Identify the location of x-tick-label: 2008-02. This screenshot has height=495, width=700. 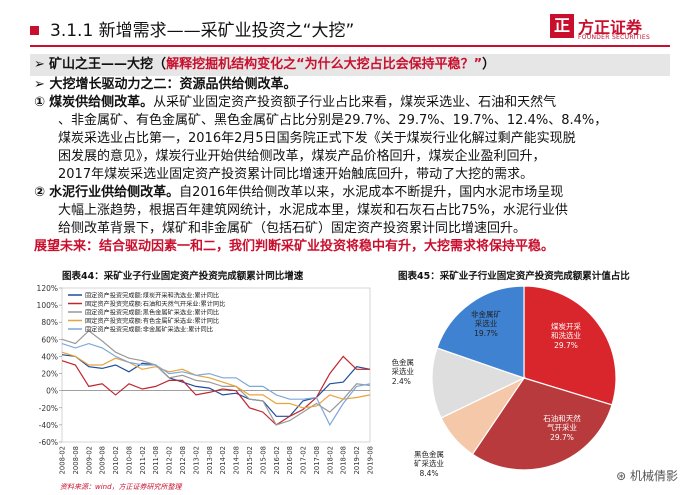
(63, 460).